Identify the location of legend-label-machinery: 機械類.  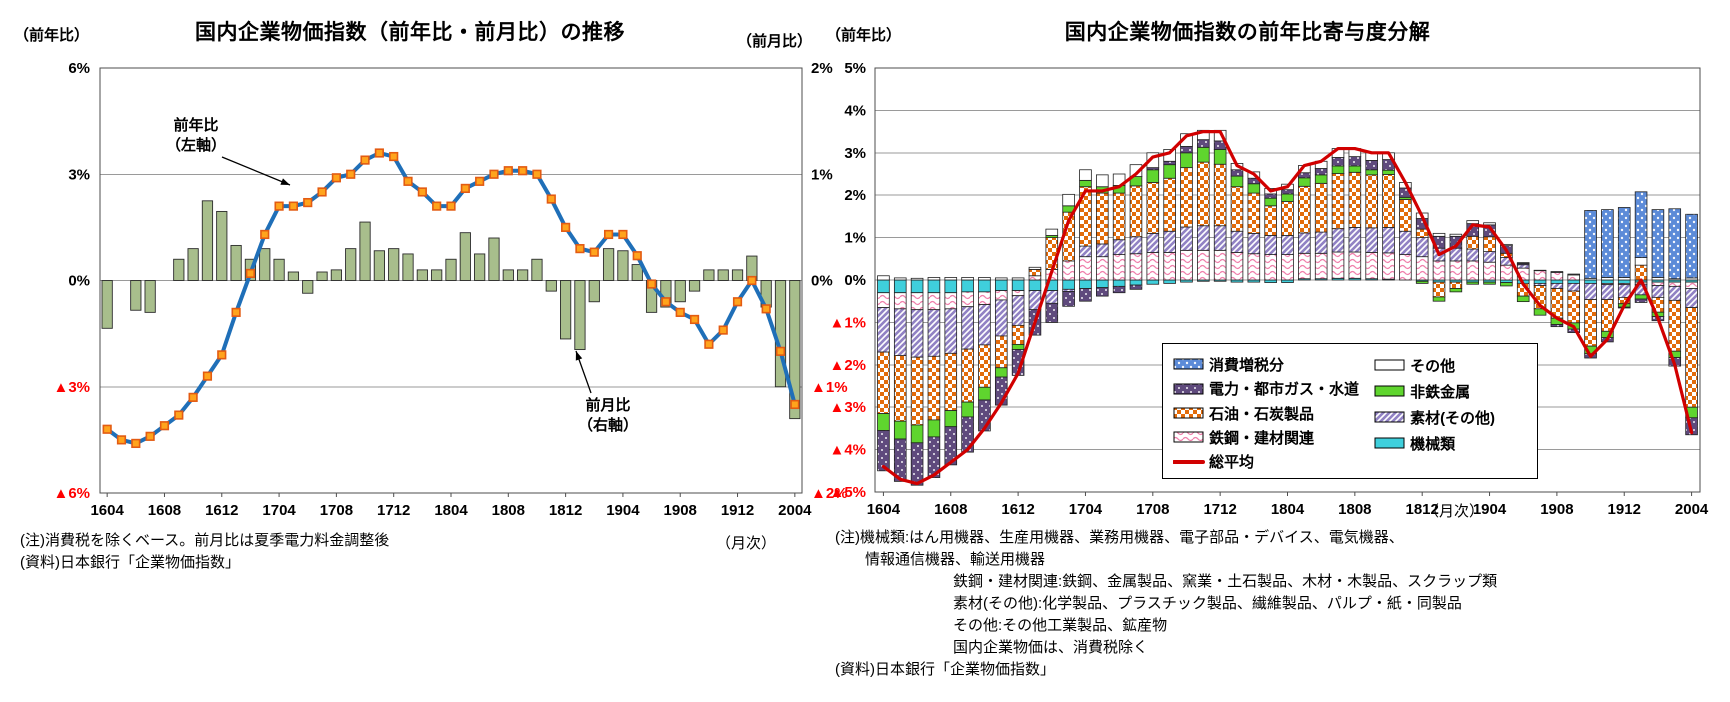
(1433, 444).